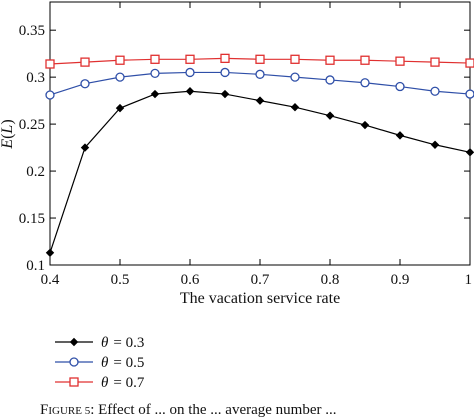  Describe the element at coordinates (120, 280) in the screenshot. I see `x-tick-label: 0.5` at that location.